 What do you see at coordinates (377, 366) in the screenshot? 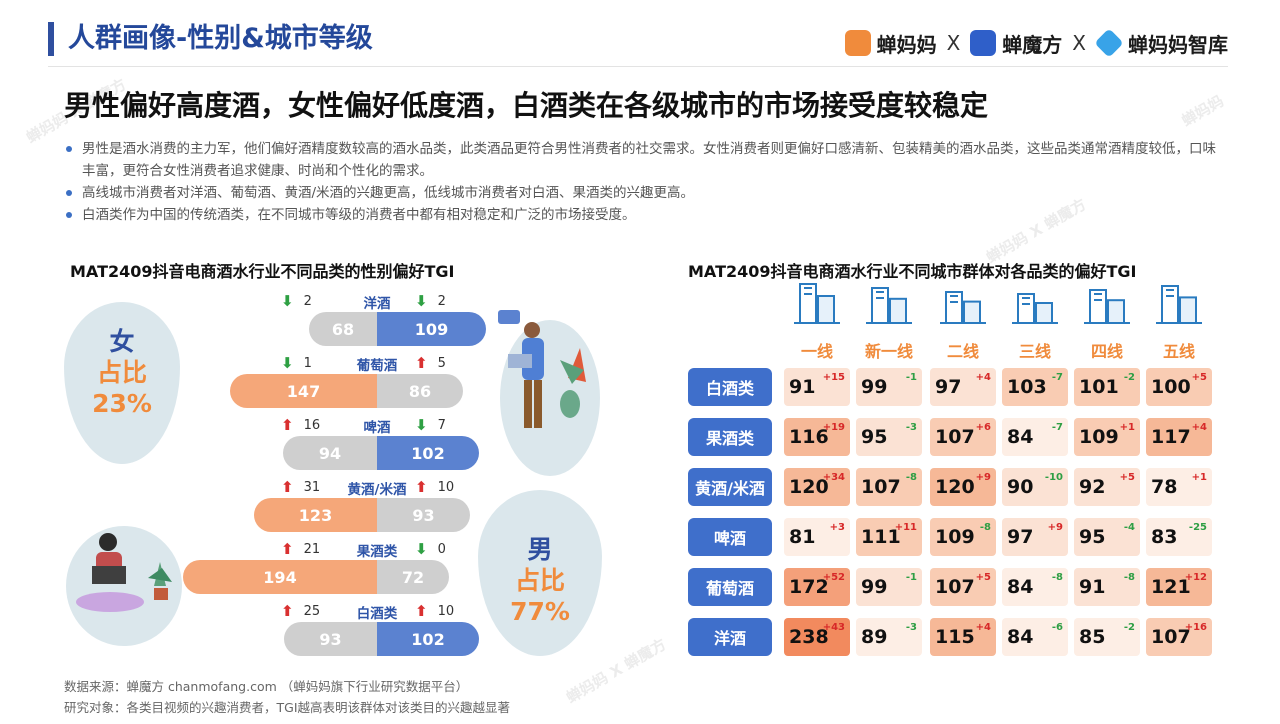
I see `gender-category-label: 葡萄酒` at bounding box center [377, 366].